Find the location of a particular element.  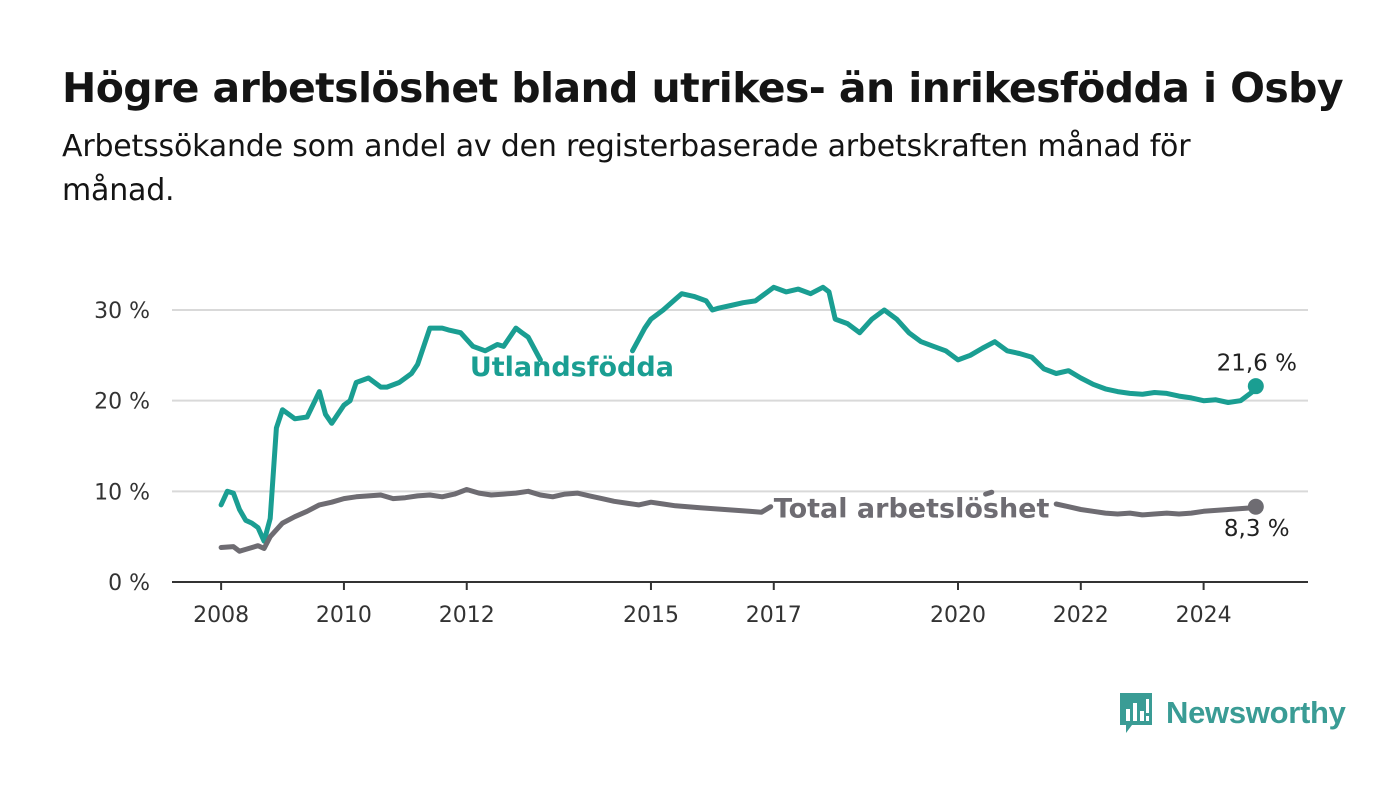

x-tick-label: 2012 is located at coordinates (467, 615).